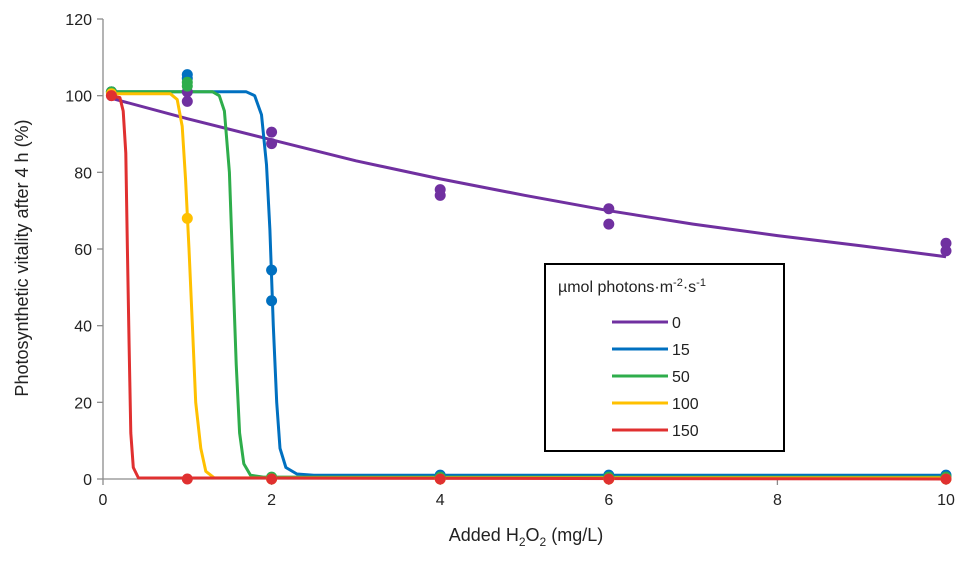 This screenshot has width=962, height=562. What do you see at coordinates (83, 173) in the screenshot?
I see `y-tick-label: 80` at bounding box center [83, 173].